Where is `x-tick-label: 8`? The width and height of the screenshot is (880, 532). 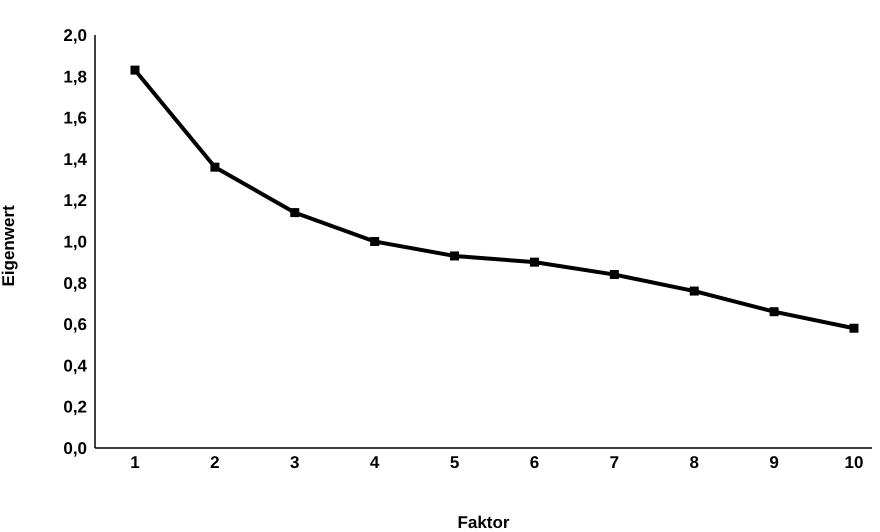 x-tick-label: 8 is located at coordinates (694, 462).